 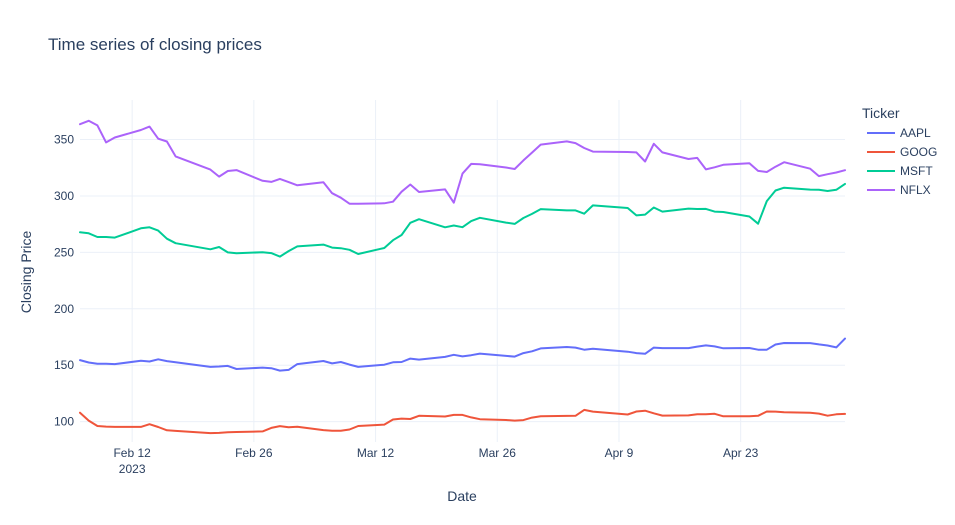 What do you see at coordinates (64, 252) in the screenshot?
I see `y-tick-label: 250` at bounding box center [64, 252].